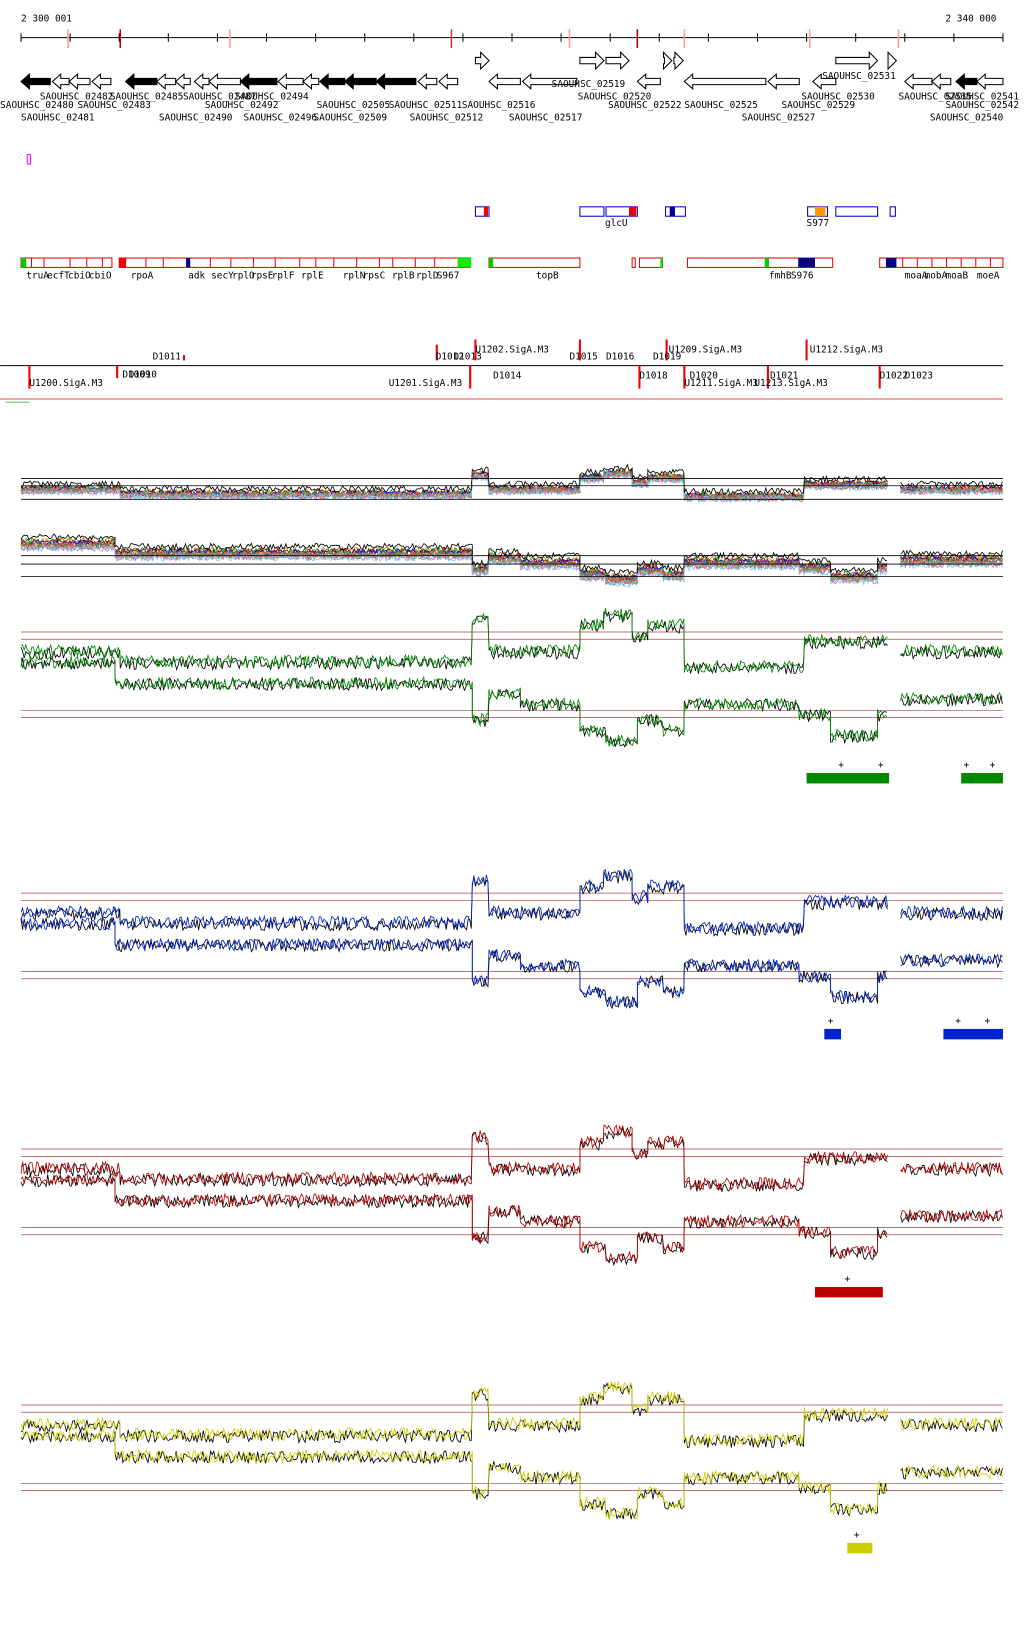 This screenshot has width=1024, height=1640. I want to click on unit-label: U1213.SigA.M3, so click(791, 383).